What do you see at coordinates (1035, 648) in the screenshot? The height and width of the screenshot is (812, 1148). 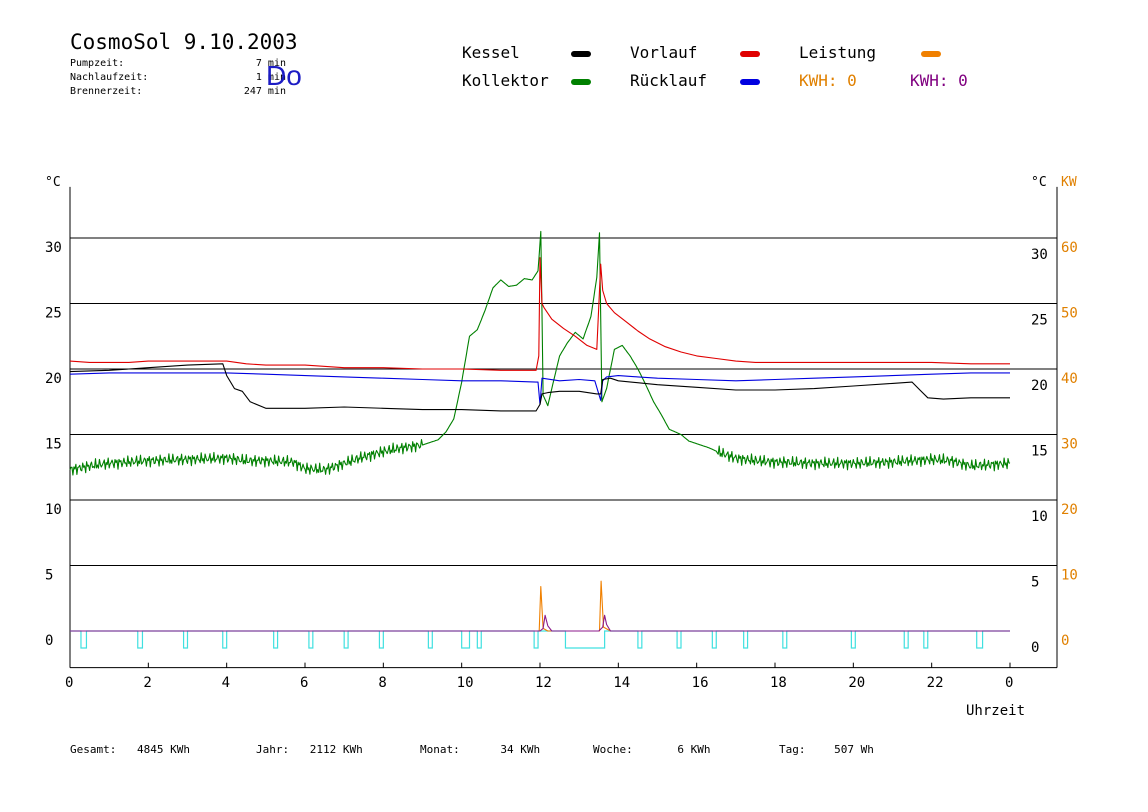 I see `y-tick-label-right: 0` at bounding box center [1035, 648].